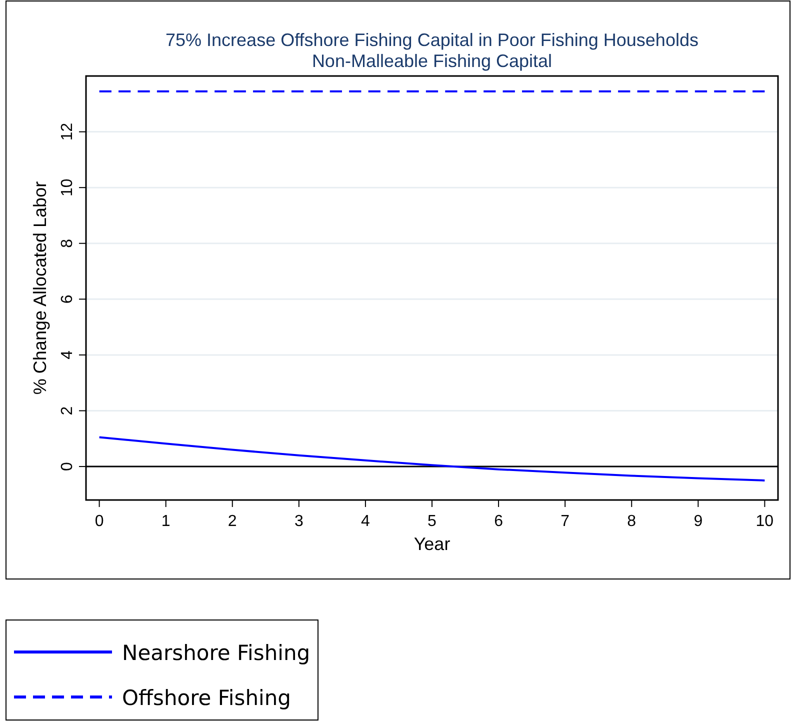 This screenshot has height=721, width=793. I want to click on y-tick-label: 8, so click(67, 243).